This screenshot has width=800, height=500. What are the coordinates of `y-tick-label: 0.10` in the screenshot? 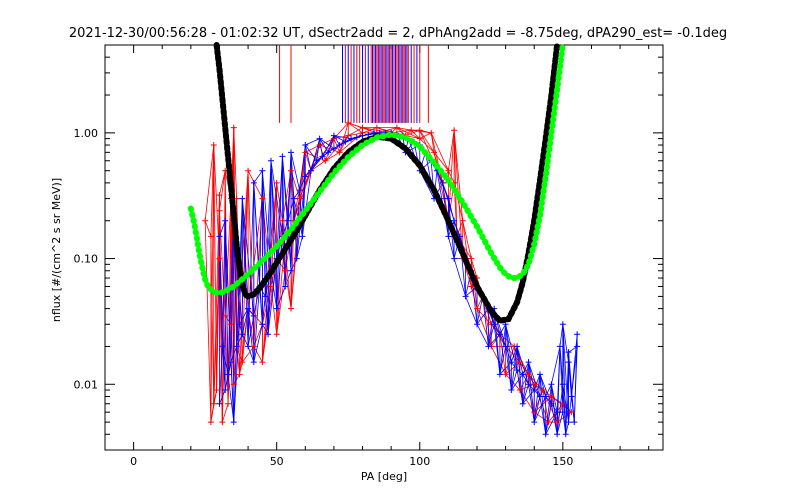 It's located at (86, 259).